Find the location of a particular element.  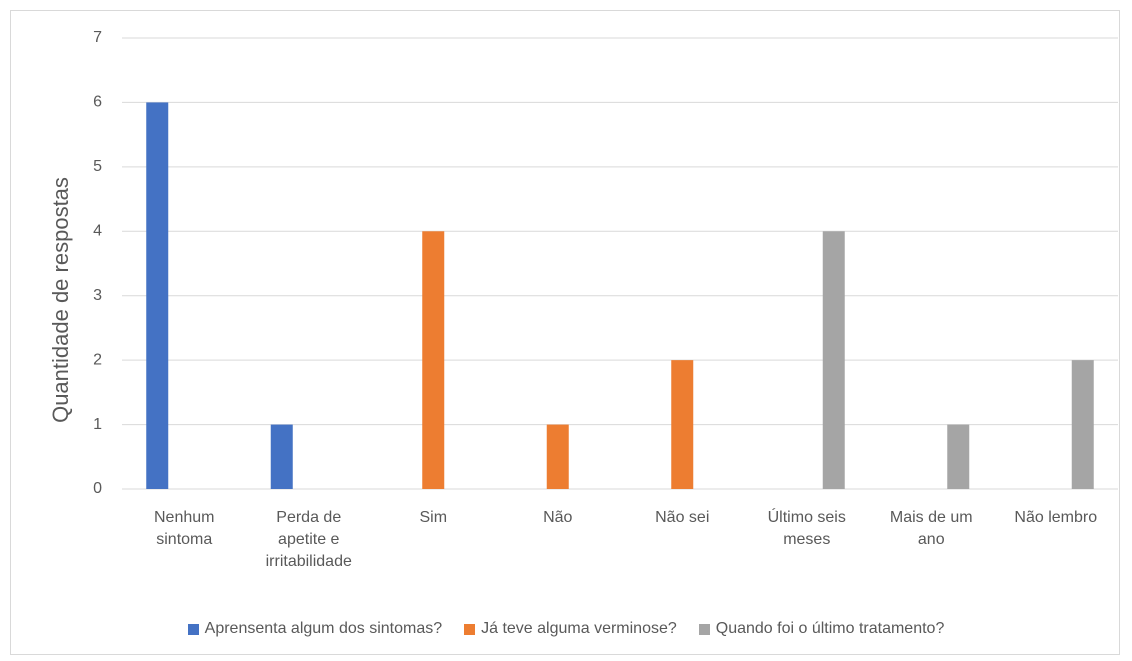

x-tick-label: Nenhum sintoma is located at coordinates (184, 528).